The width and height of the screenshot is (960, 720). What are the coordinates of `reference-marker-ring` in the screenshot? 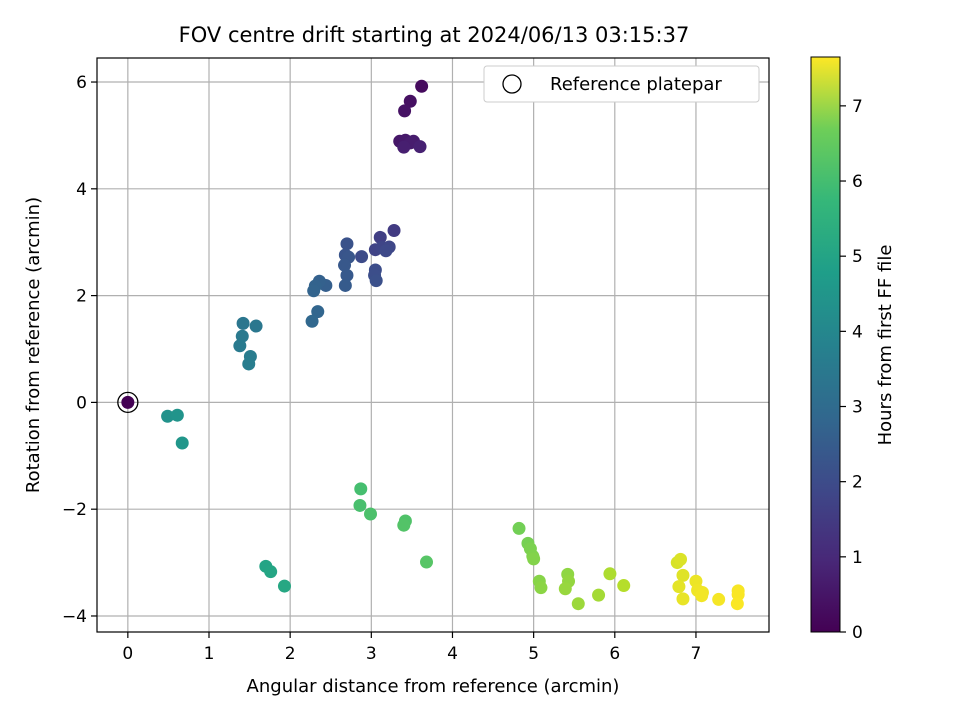 It's located at (128, 402).